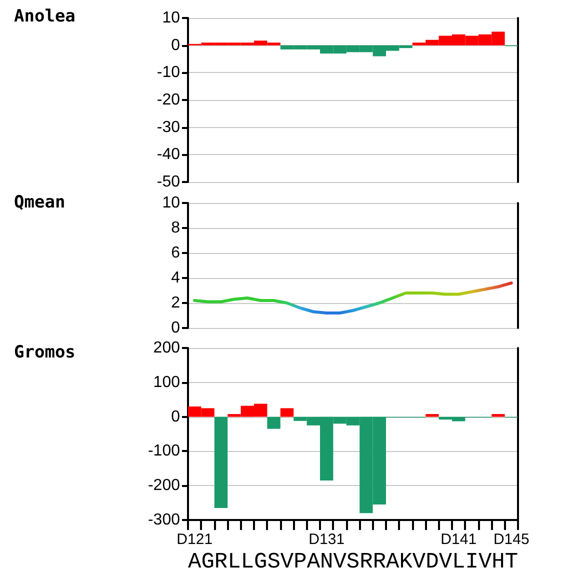 This screenshot has height=578, width=562. What do you see at coordinates (175, 253) in the screenshot?
I see `y-tick-label: 6` at bounding box center [175, 253].